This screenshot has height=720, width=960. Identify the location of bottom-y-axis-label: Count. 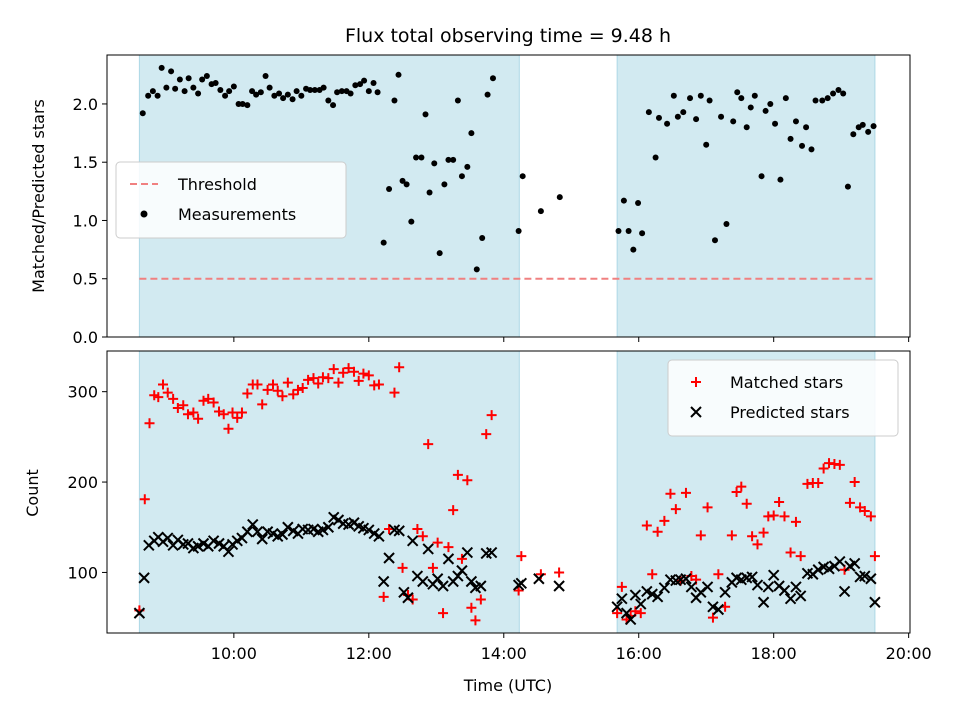
(32, 493).